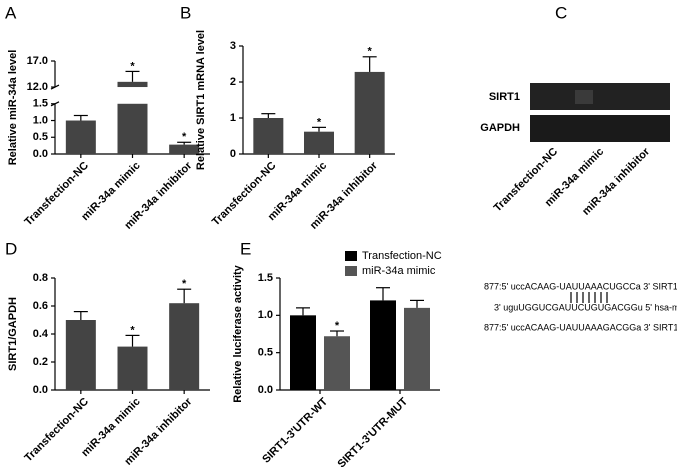  I want to click on panel-letter: C, so click(561, 12).